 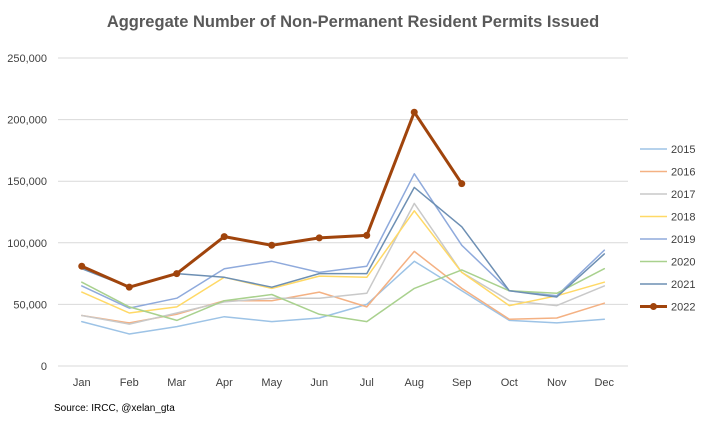 I want to click on x-tick-label: Nov, so click(x=557, y=383).